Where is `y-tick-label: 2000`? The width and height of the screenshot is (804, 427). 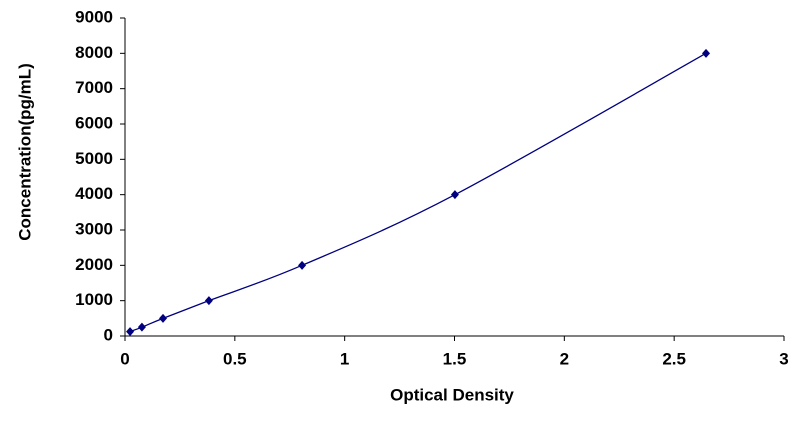 y-tick-label: 2000 is located at coordinates (94, 264).